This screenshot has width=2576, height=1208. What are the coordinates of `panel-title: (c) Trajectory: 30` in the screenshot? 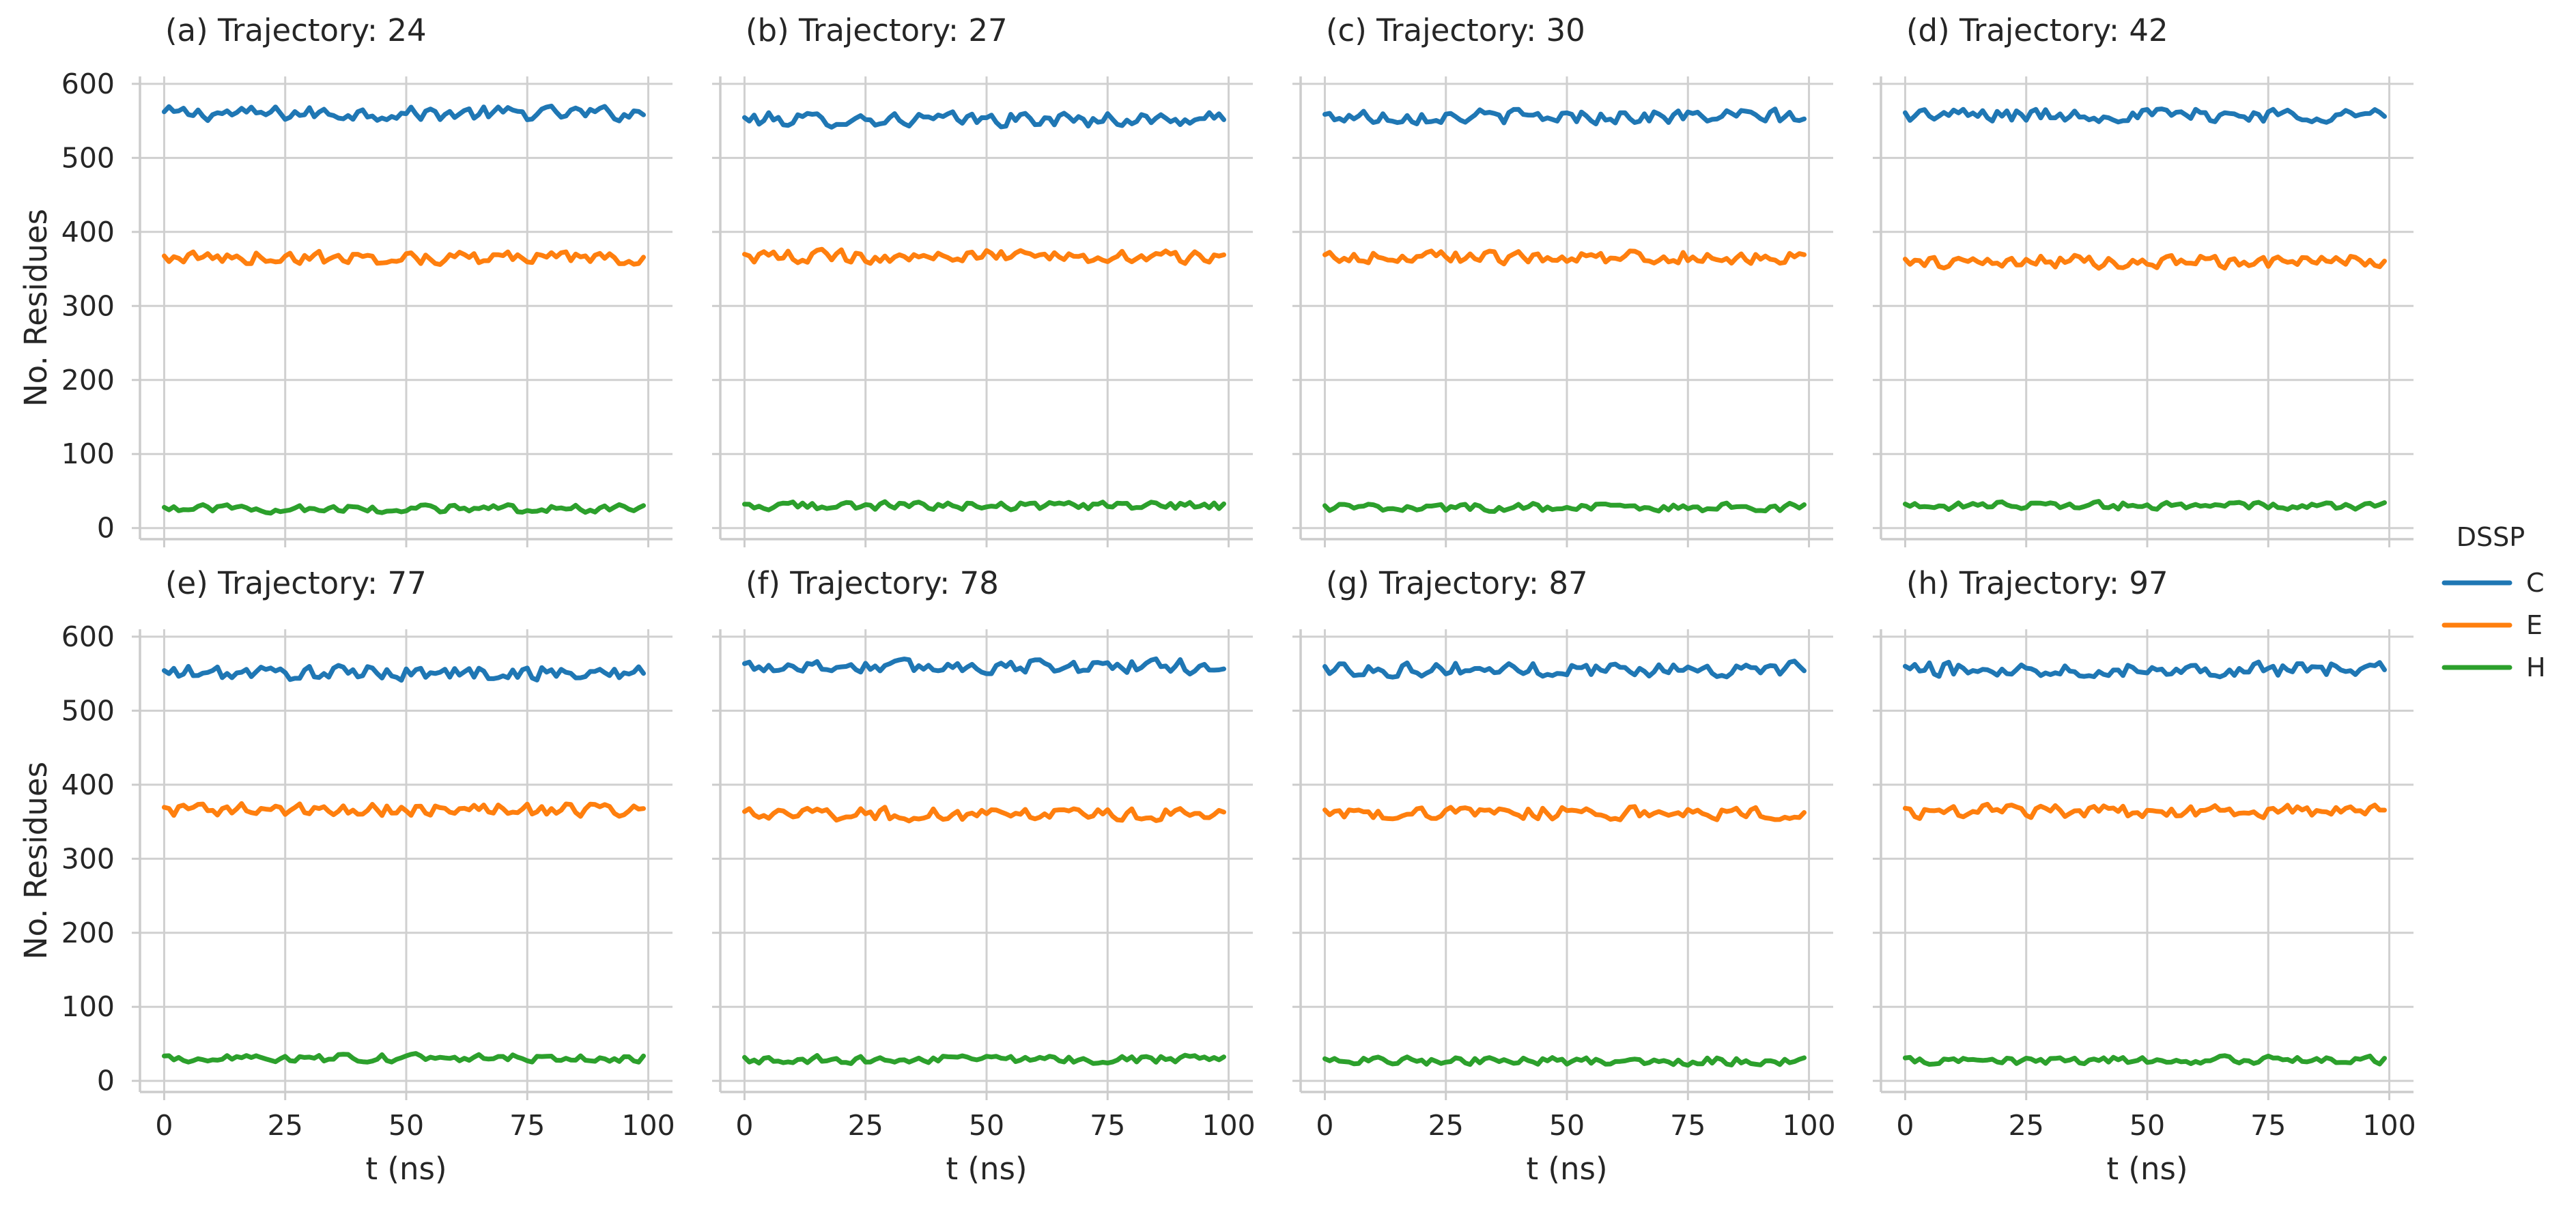 It's located at (1455, 30).